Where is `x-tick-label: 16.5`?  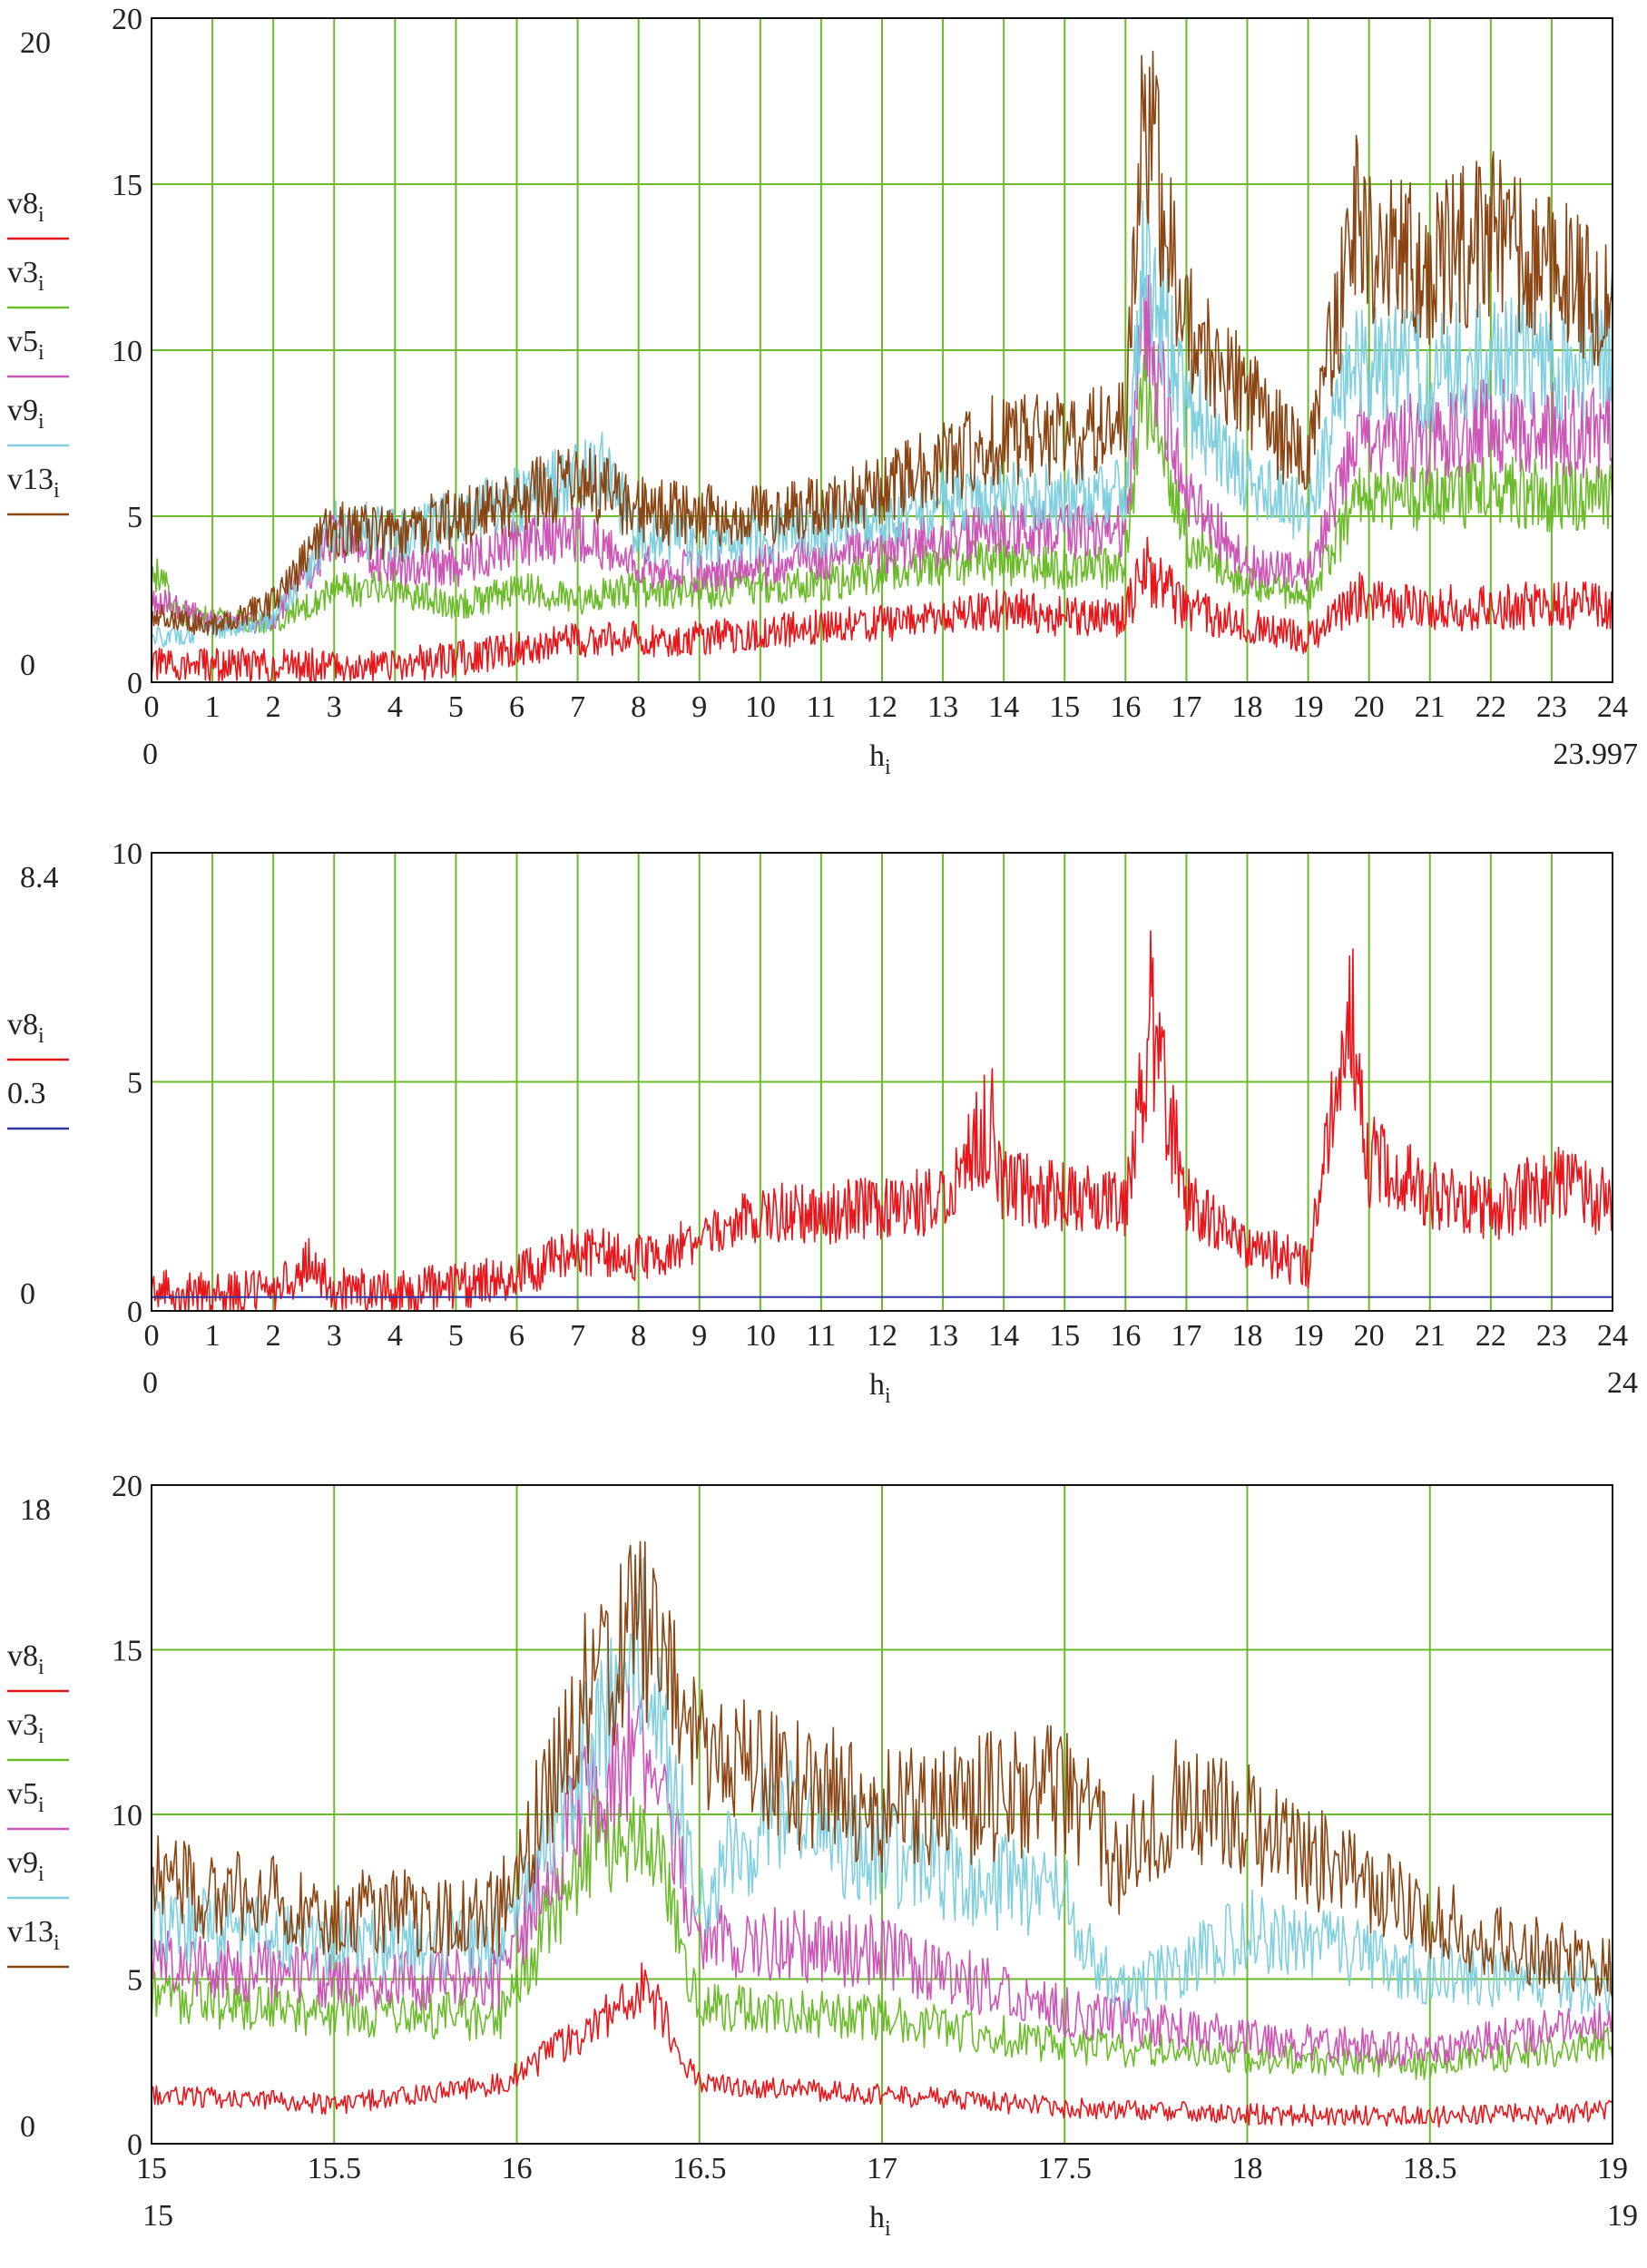
x-tick-label: 16.5 is located at coordinates (699, 2168).